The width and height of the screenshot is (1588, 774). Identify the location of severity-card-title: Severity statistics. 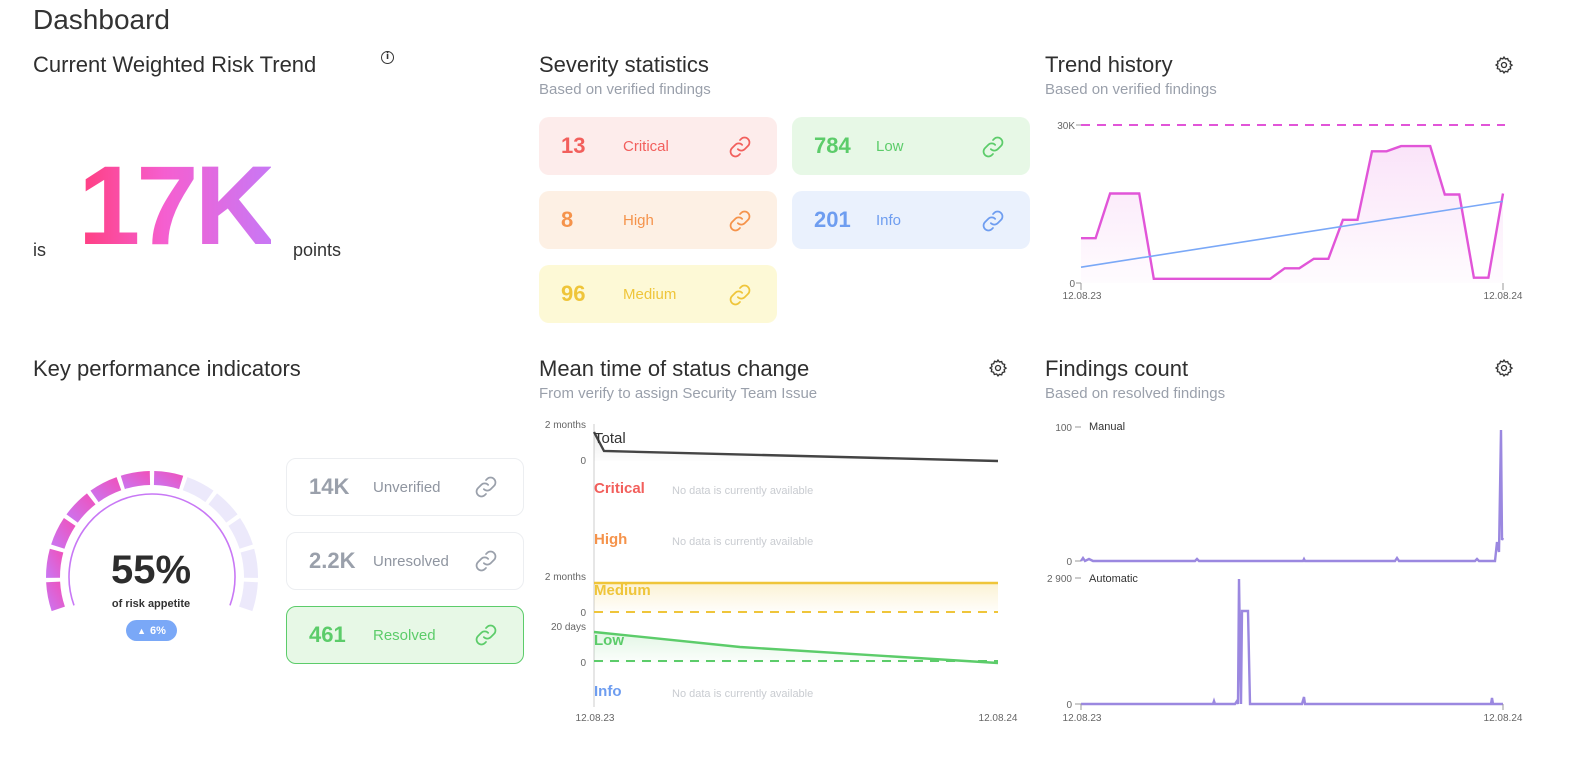
(624, 64).